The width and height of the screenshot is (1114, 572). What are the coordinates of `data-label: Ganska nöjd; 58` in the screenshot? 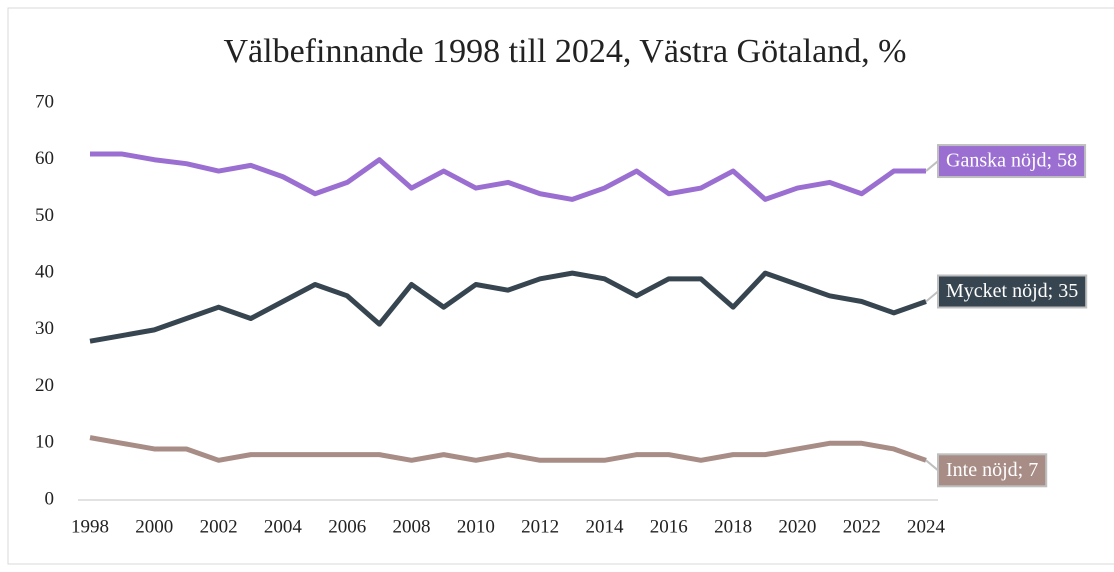 It's located at (1011, 161).